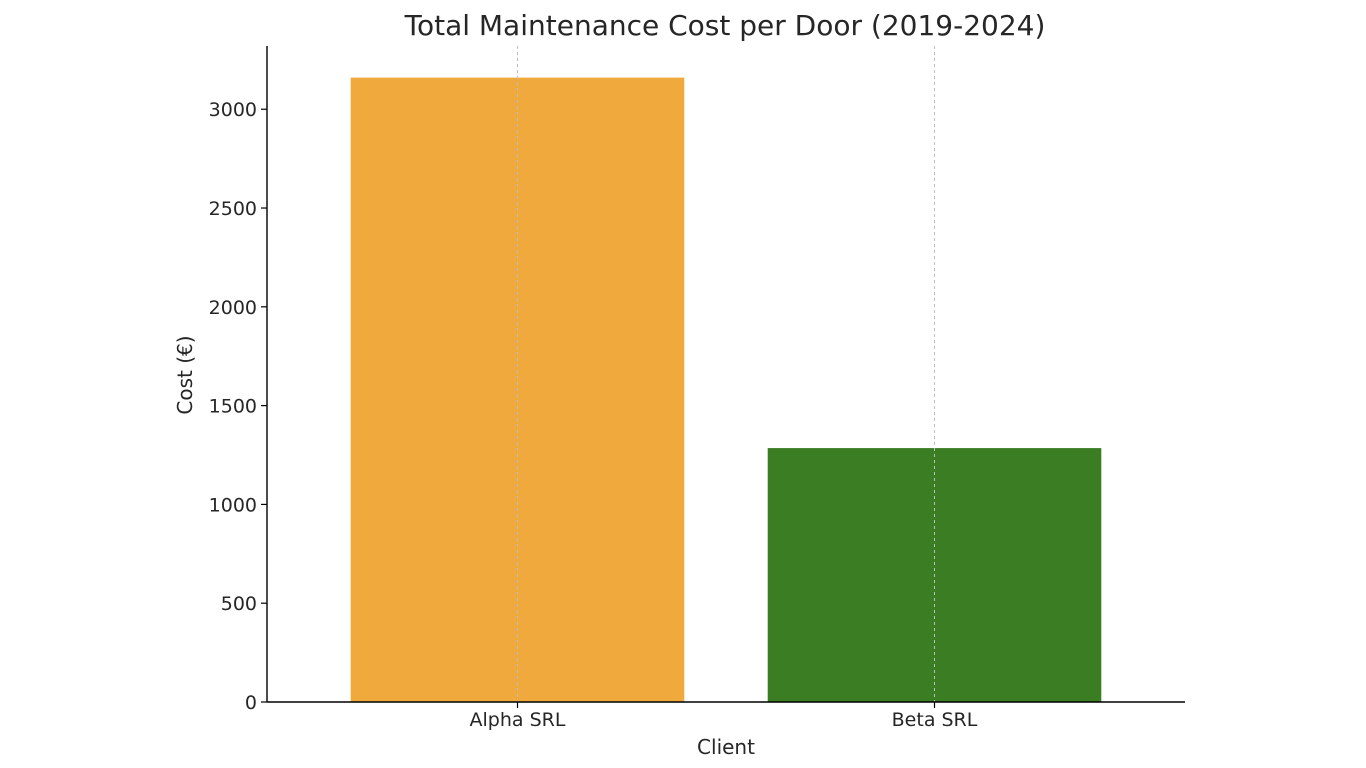 This screenshot has width=1366, height=768. What do you see at coordinates (233, 209) in the screenshot?
I see `y-tick-label: 2500` at bounding box center [233, 209].